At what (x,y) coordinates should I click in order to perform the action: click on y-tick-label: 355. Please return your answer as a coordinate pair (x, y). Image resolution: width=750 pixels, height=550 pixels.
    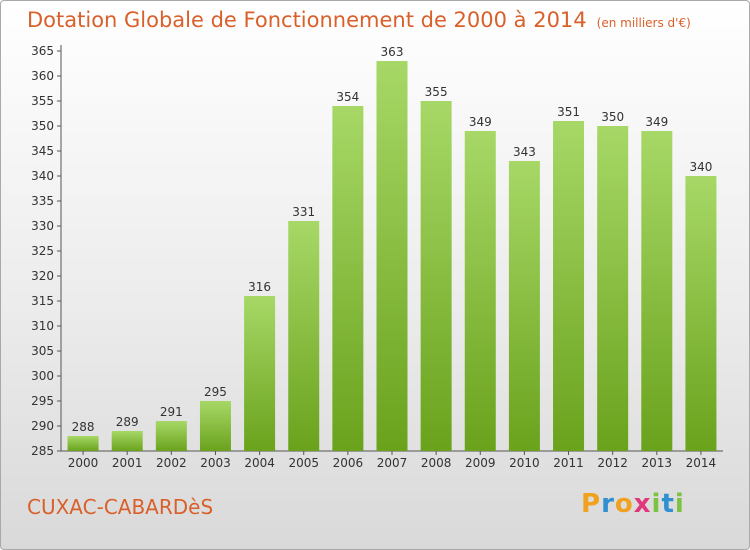
    Looking at the image, I should click on (42, 101).